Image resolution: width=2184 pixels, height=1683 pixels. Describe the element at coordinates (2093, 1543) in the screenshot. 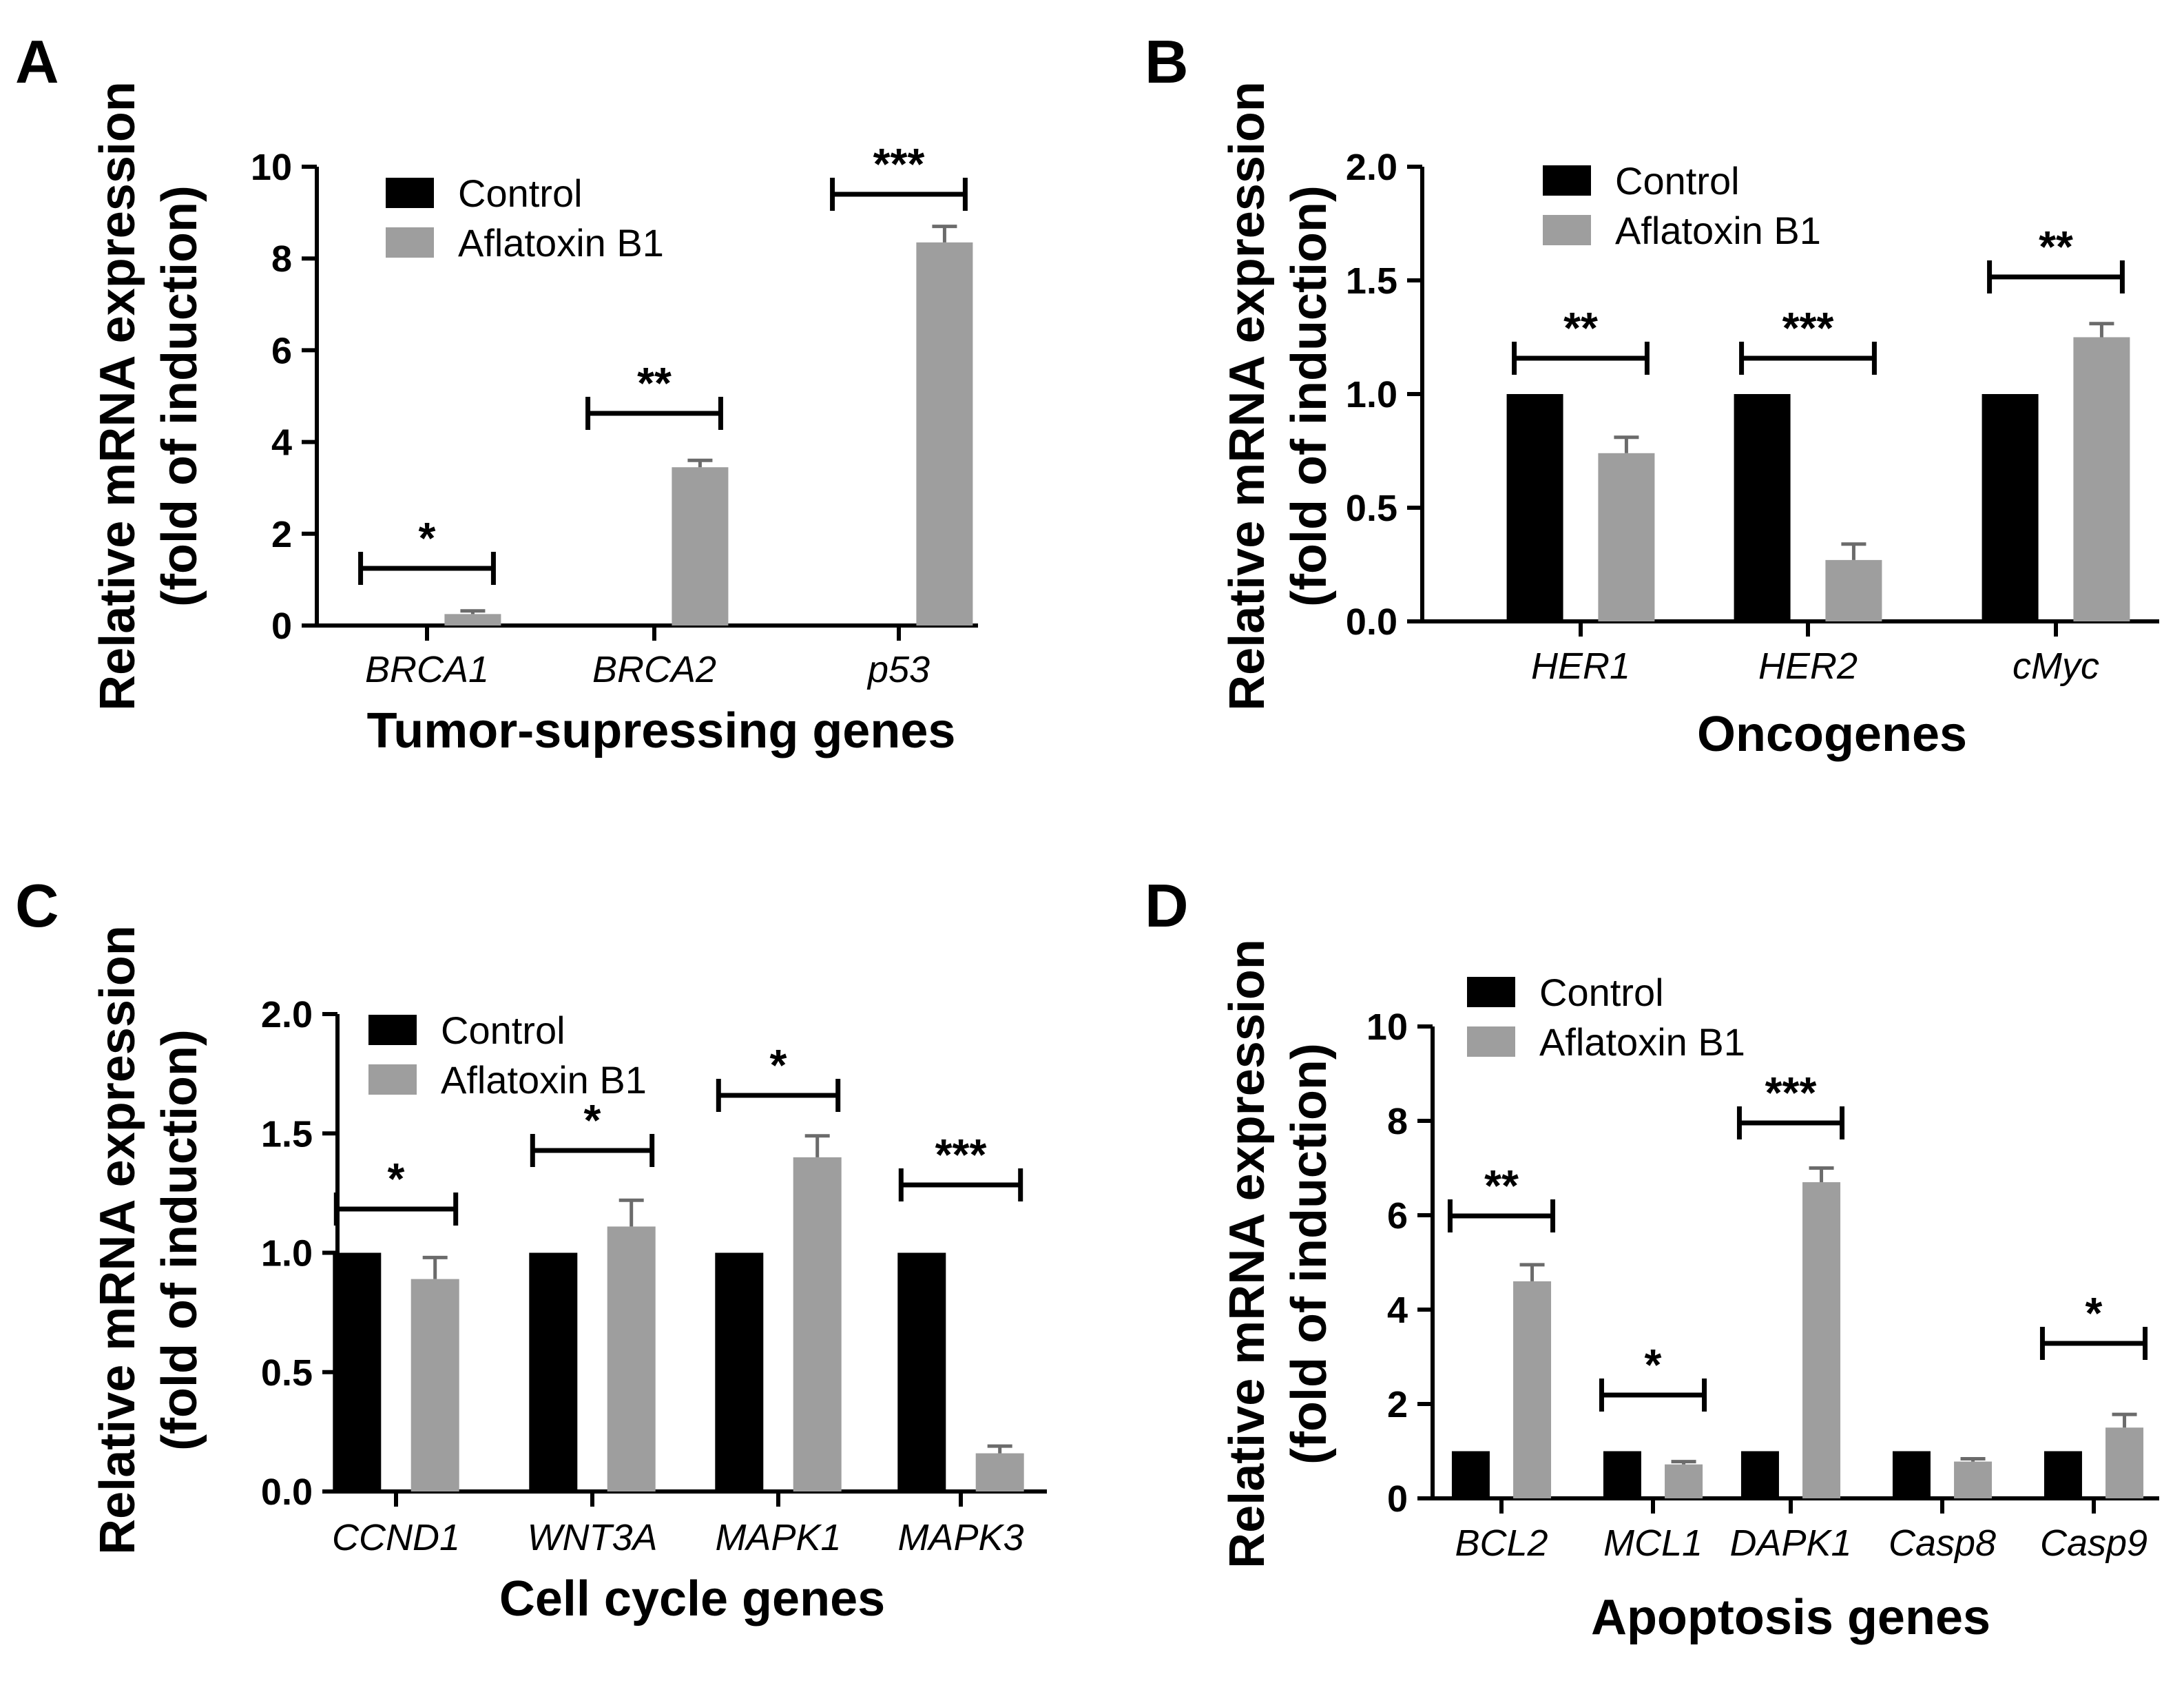

I see `x-tick-label: Casp9` at that location.